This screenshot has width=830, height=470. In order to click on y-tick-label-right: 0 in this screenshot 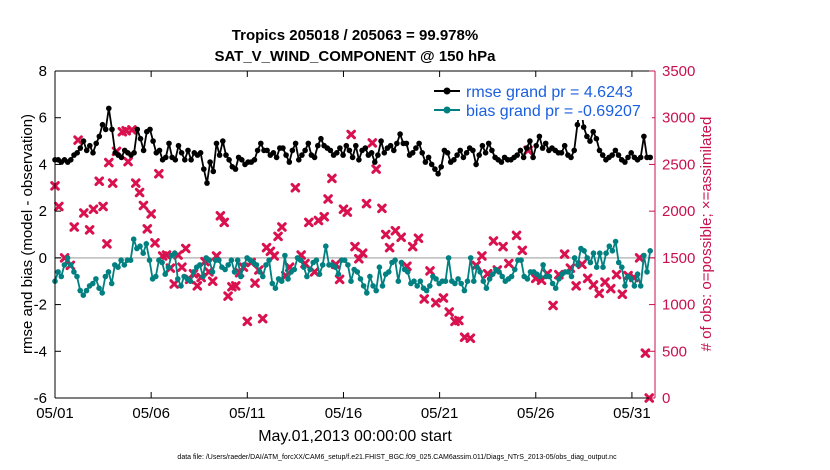, I will do `click(666, 398)`.